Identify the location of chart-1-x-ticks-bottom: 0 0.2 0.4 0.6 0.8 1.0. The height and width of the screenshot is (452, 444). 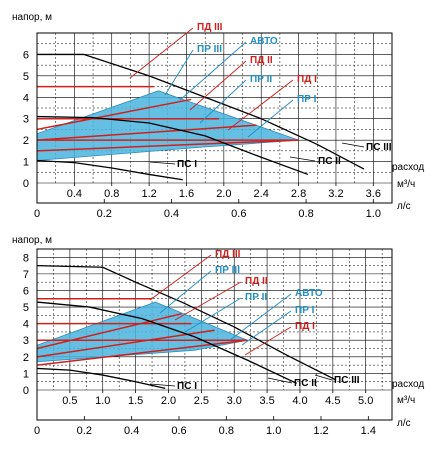
(213, 209).